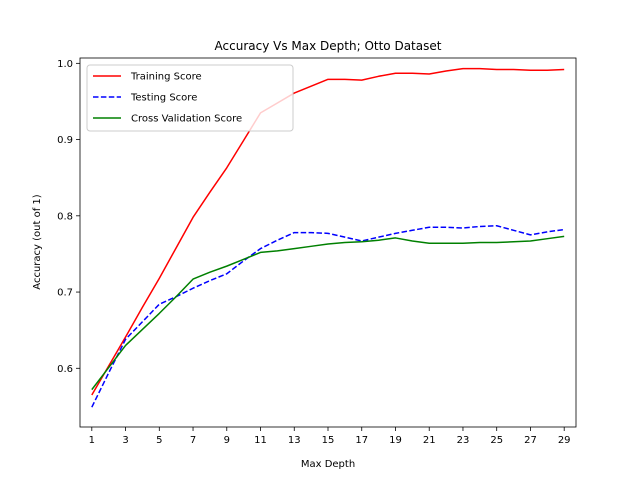 The image size is (640, 480). Describe the element at coordinates (395, 440) in the screenshot. I see `x-tick-label: 19` at that location.